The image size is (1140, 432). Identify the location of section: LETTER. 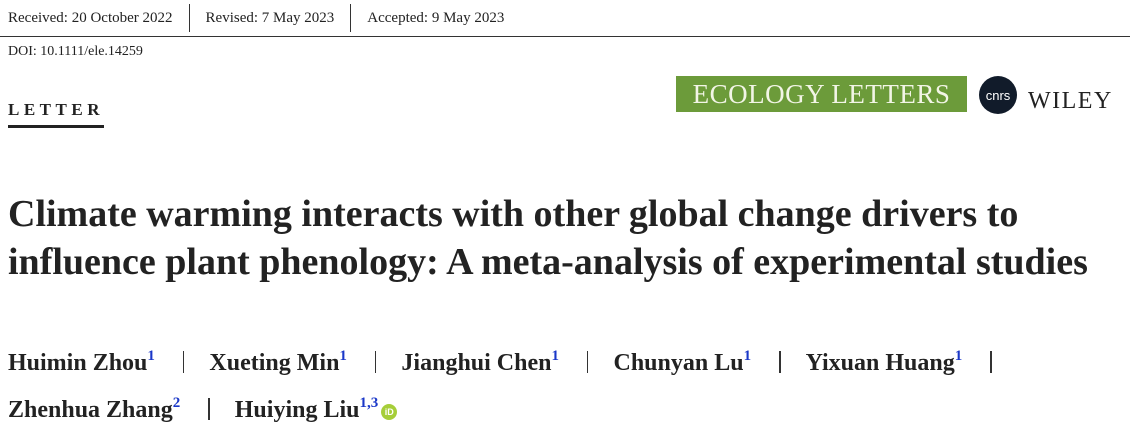
(56, 114).